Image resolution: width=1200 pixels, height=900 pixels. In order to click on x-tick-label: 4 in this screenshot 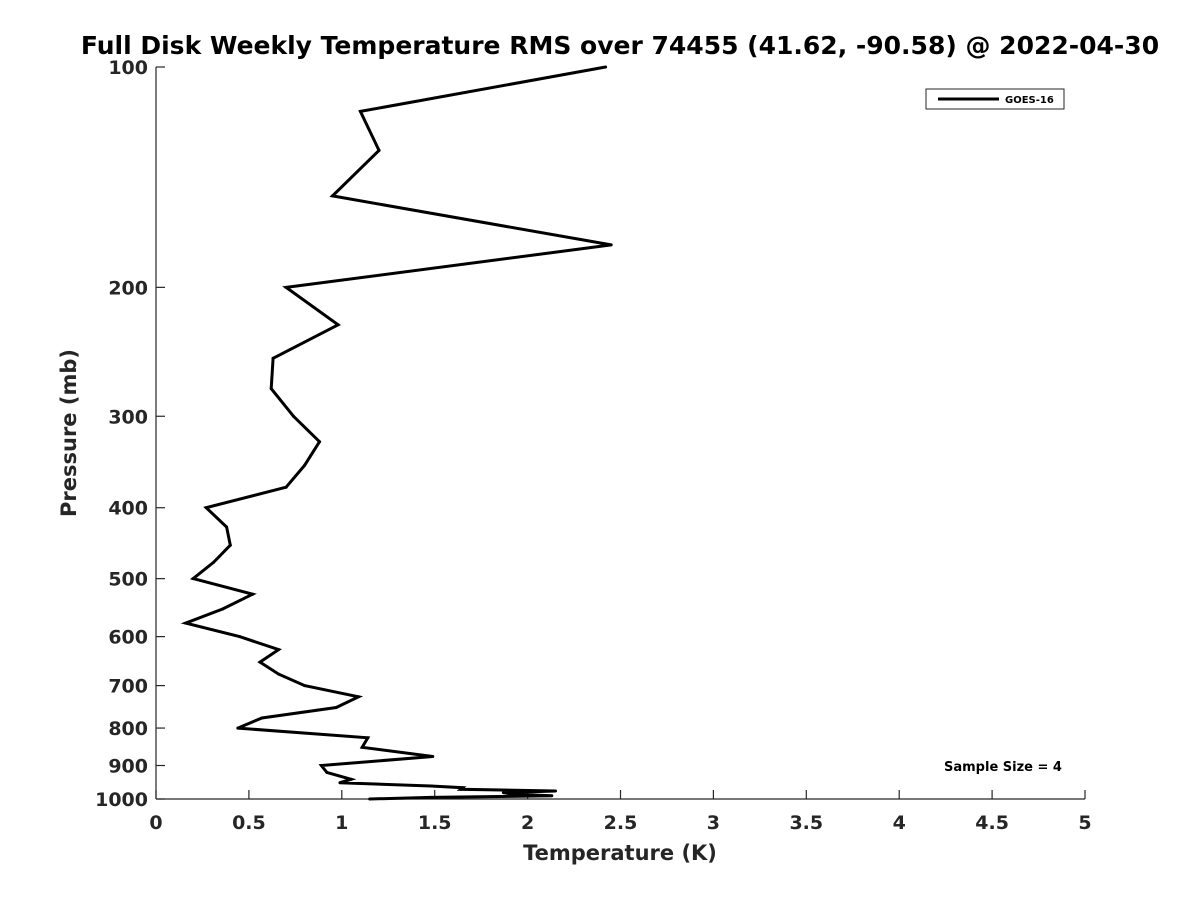, I will do `click(899, 823)`.